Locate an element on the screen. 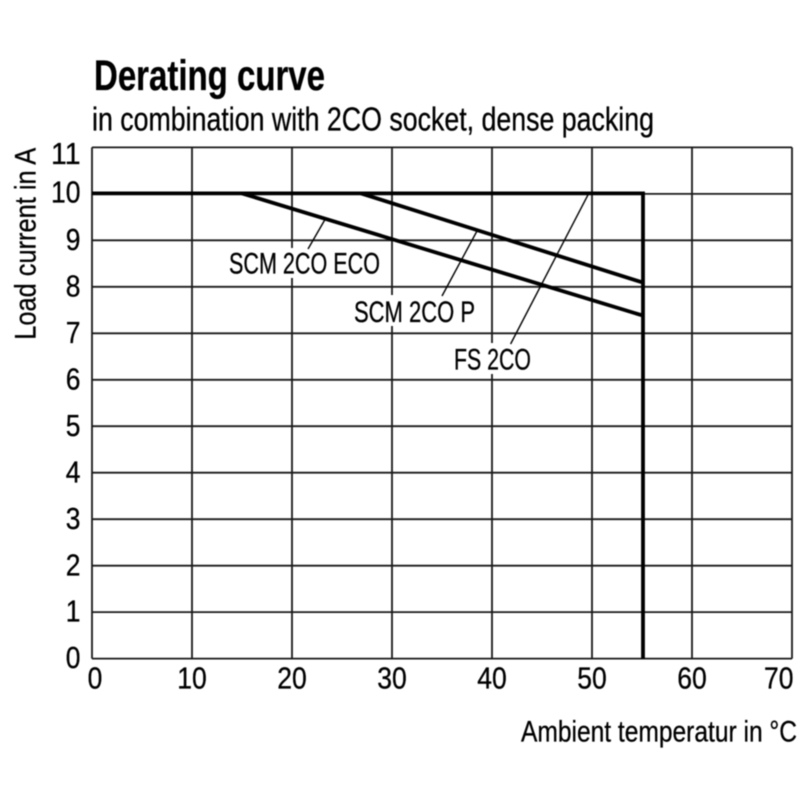 This screenshot has height=800, width=800. svg-text: 1 is located at coordinates (73, 611).